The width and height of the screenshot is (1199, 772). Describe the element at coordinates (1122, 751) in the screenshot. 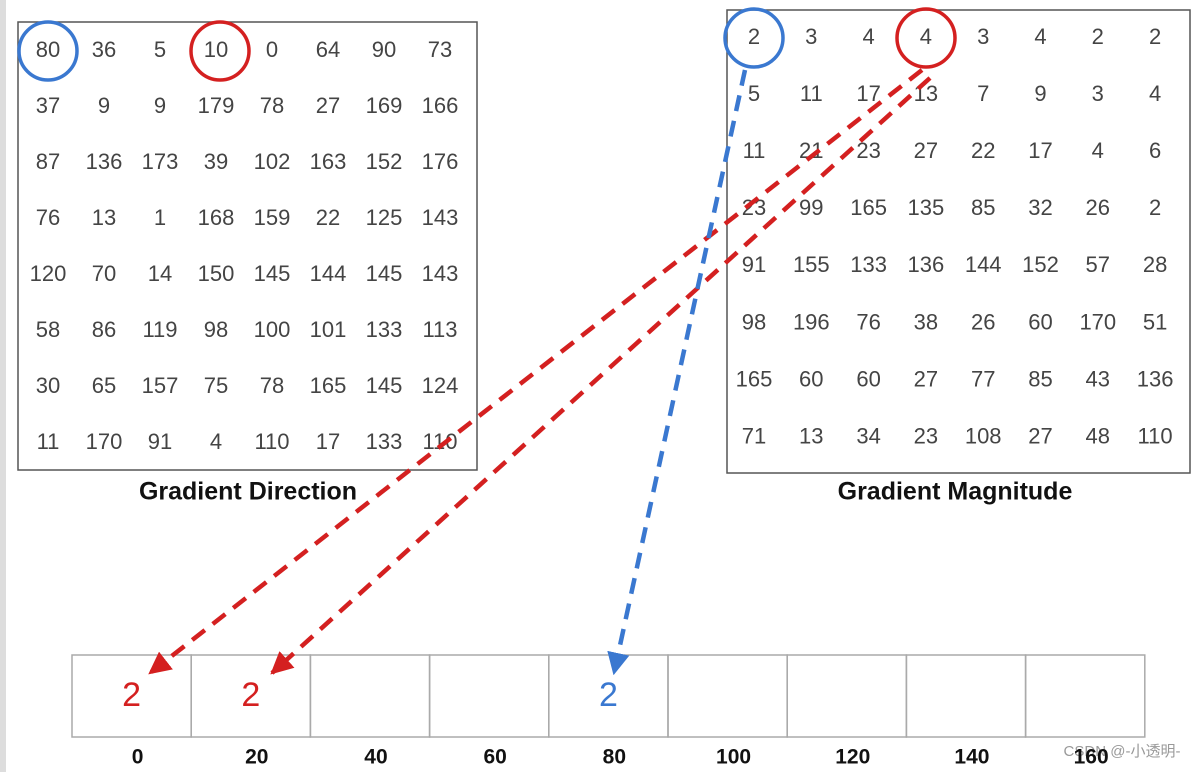

I see `watermark: CSDN @-小透明-` at that location.